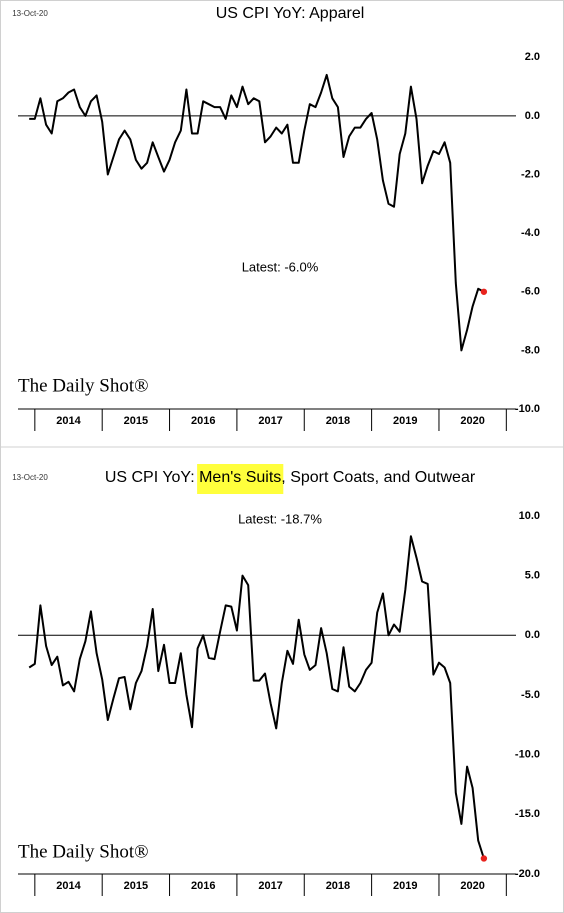  What do you see at coordinates (530, 233) in the screenshot?
I see `y-tick-label: -4.0` at bounding box center [530, 233].